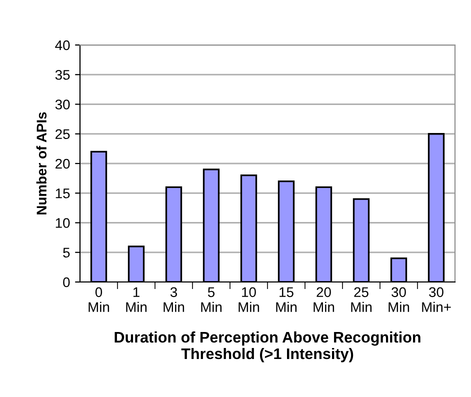  Describe the element at coordinates (211, 299) in the screenshot. I see `x-tick-label: 5 Min` at that location.